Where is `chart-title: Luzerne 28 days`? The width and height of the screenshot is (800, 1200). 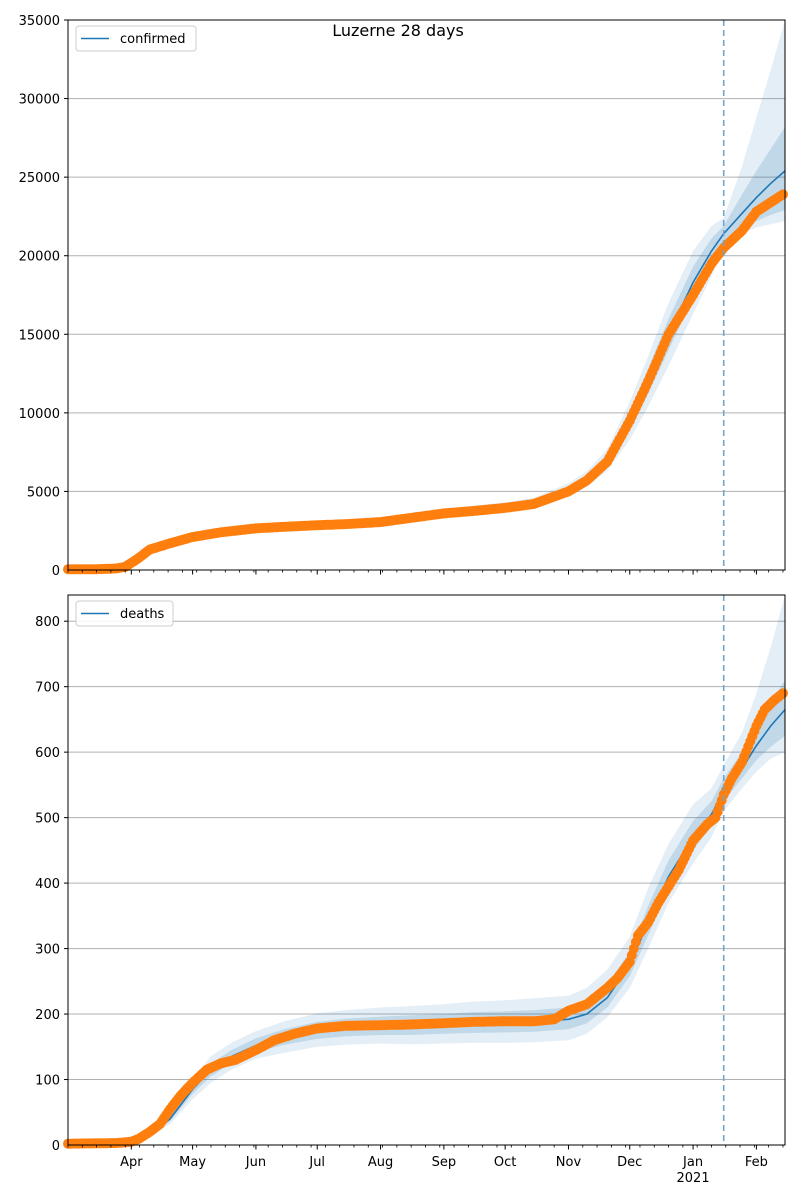
chart-title: Luzerne 28 days is located at coordinates (398, 30).